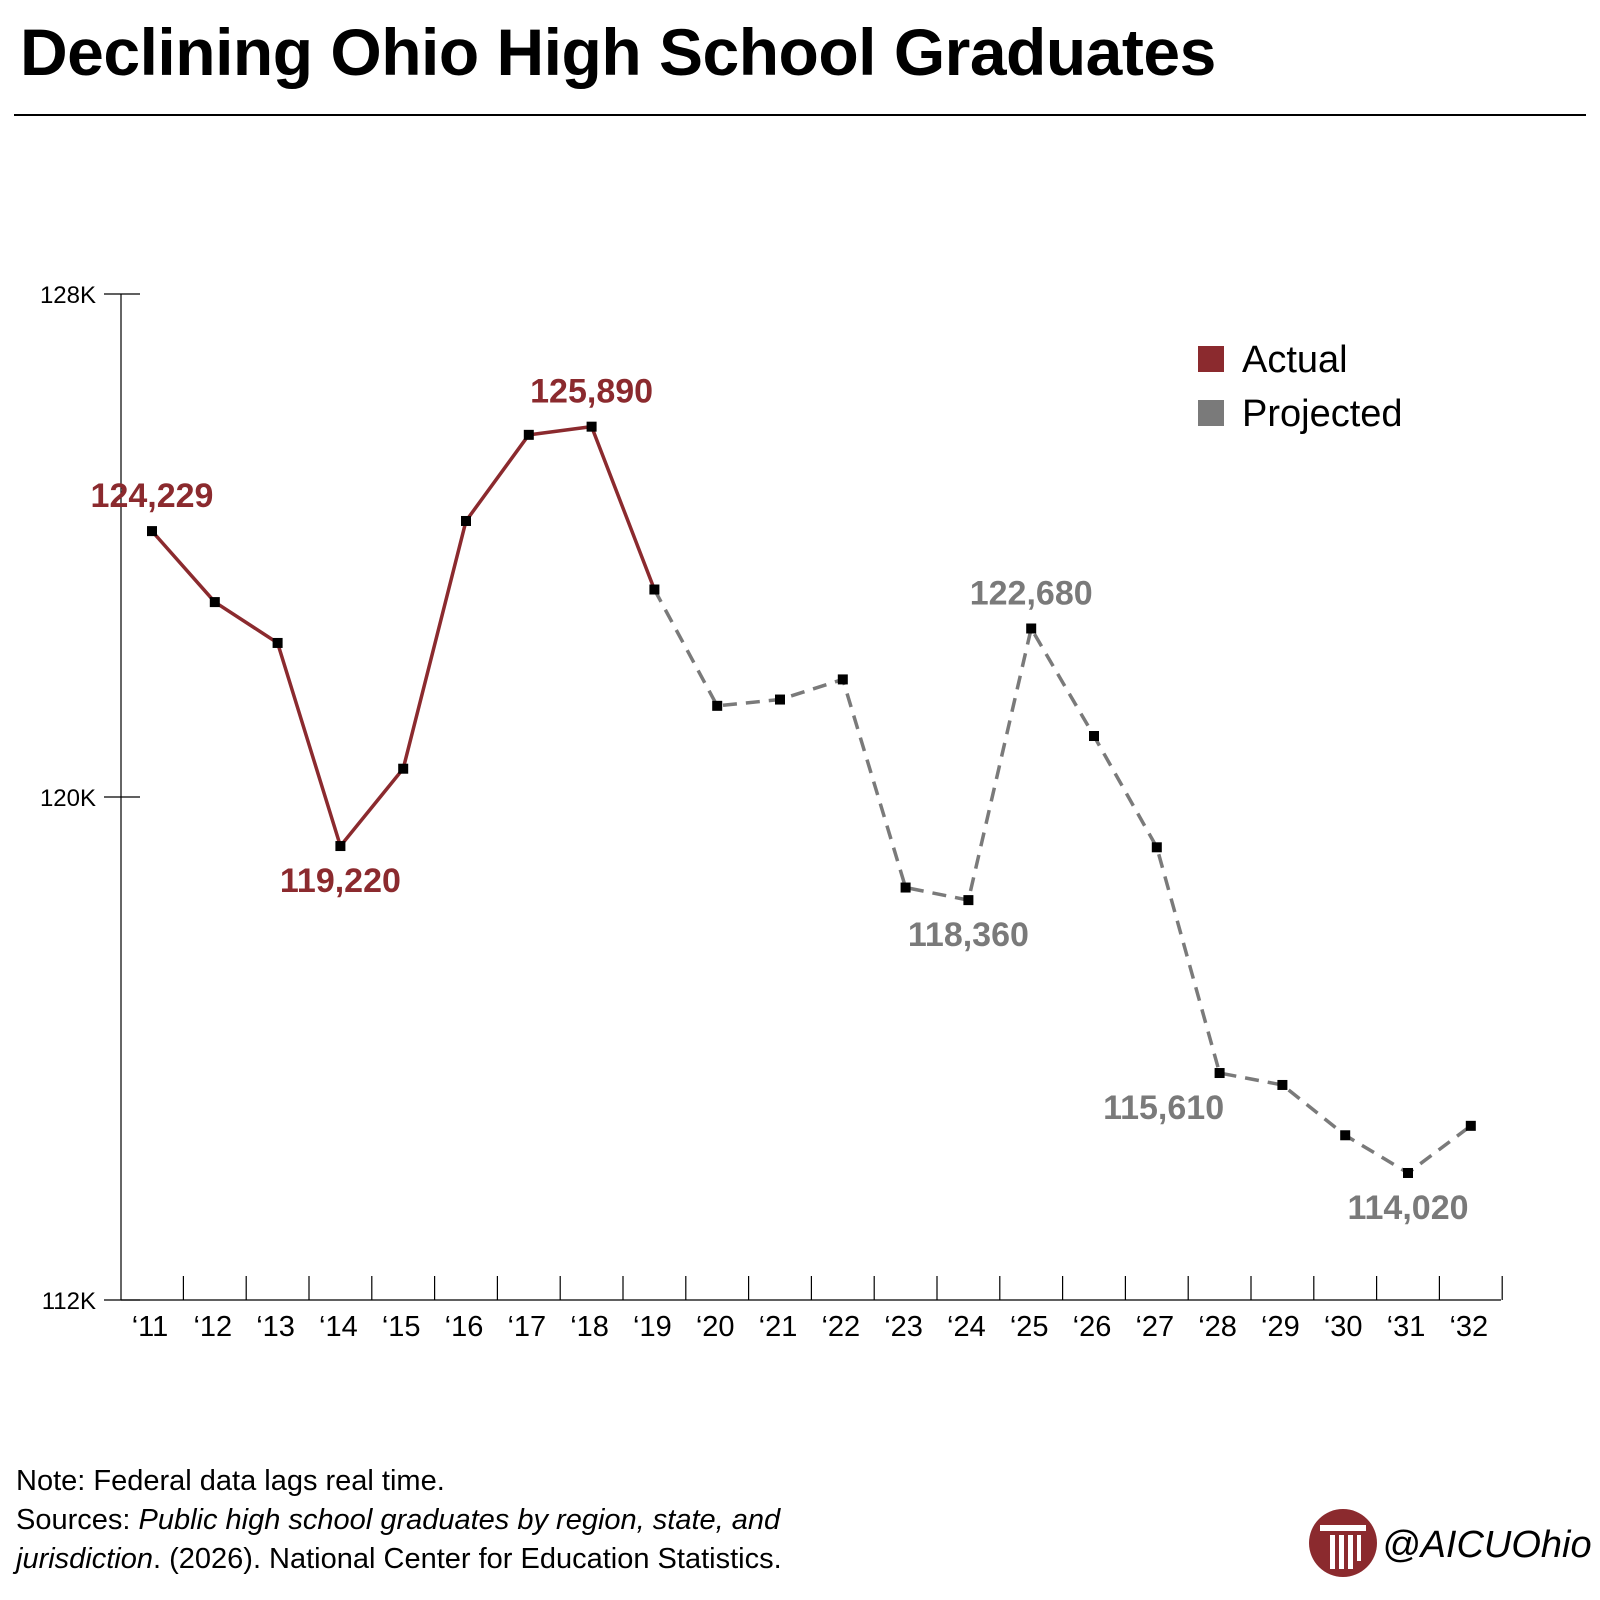  What do you see at coordinates (1487, 1545) in the screenshot?
I see `brand-handle: @AICUOhio` at bounding box center [1487, 1545].